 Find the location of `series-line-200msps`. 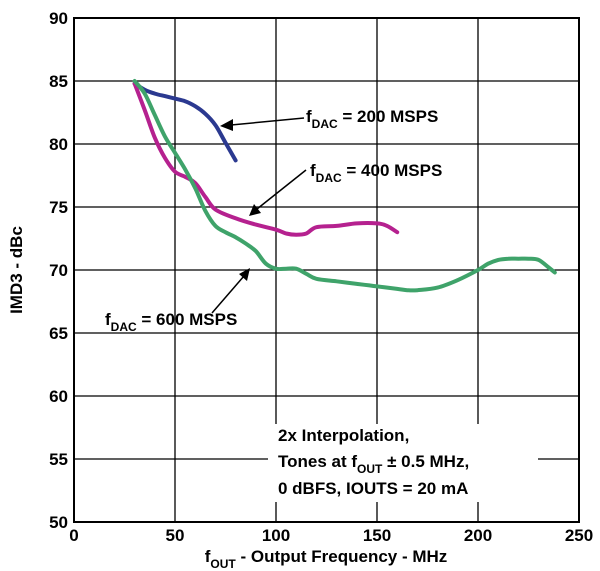

series-line-200msps is located at coordinates (185, 122).